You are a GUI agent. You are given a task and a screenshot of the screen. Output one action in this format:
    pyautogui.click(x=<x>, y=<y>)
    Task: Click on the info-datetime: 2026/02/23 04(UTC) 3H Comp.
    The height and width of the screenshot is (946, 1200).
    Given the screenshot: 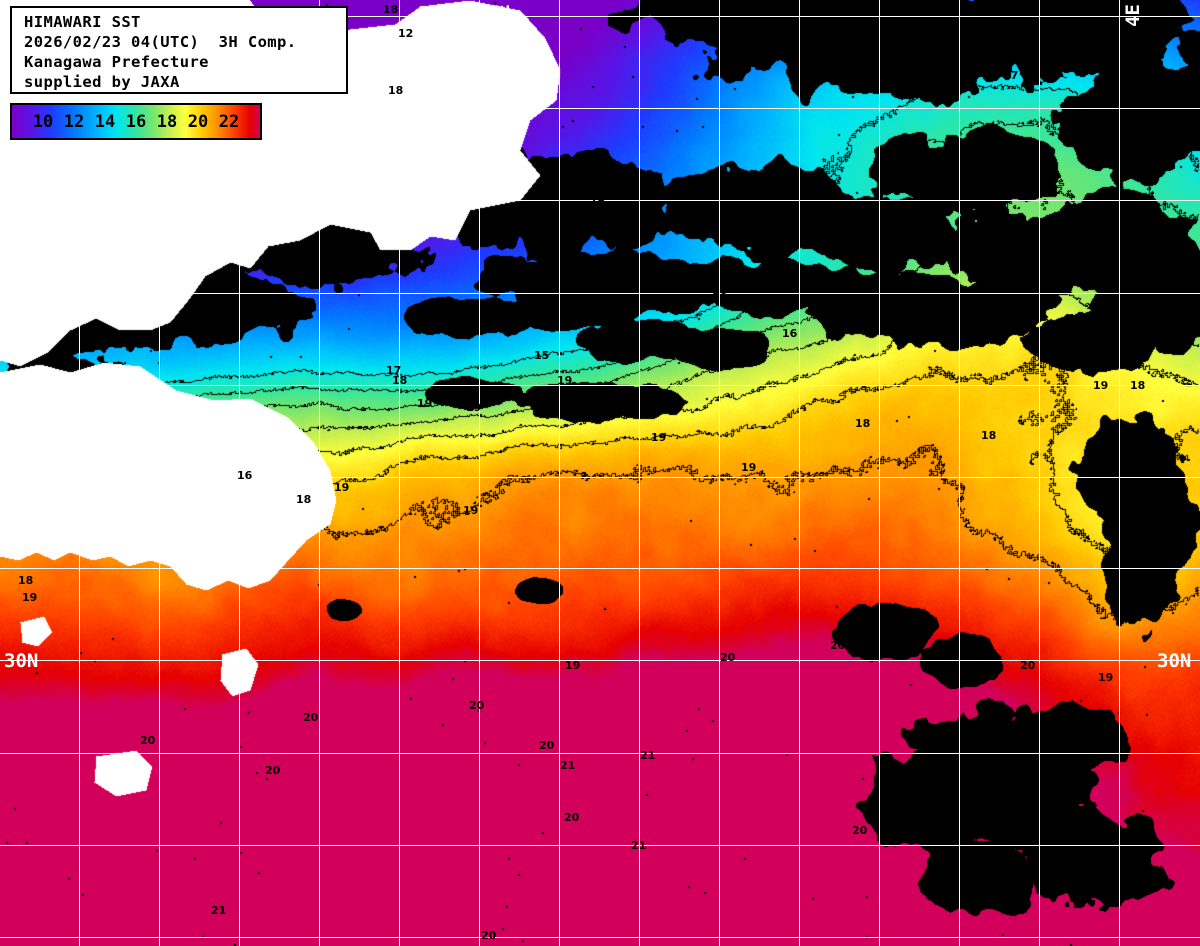 What is the action you would take?
    pyautogui.click(x=160, y=42)
    